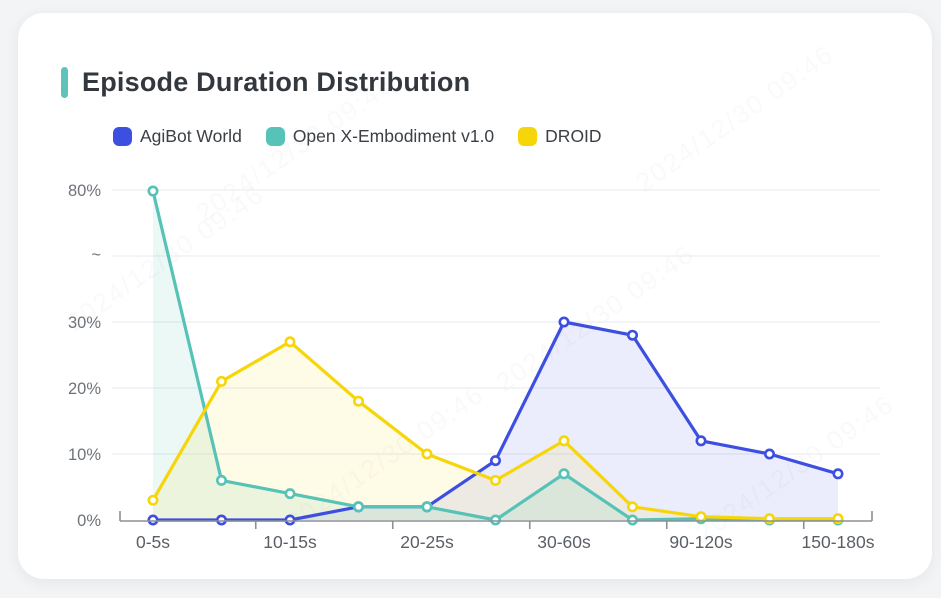  I want to click on chart-title: Episode Duration Distribution, so click(276, 82).